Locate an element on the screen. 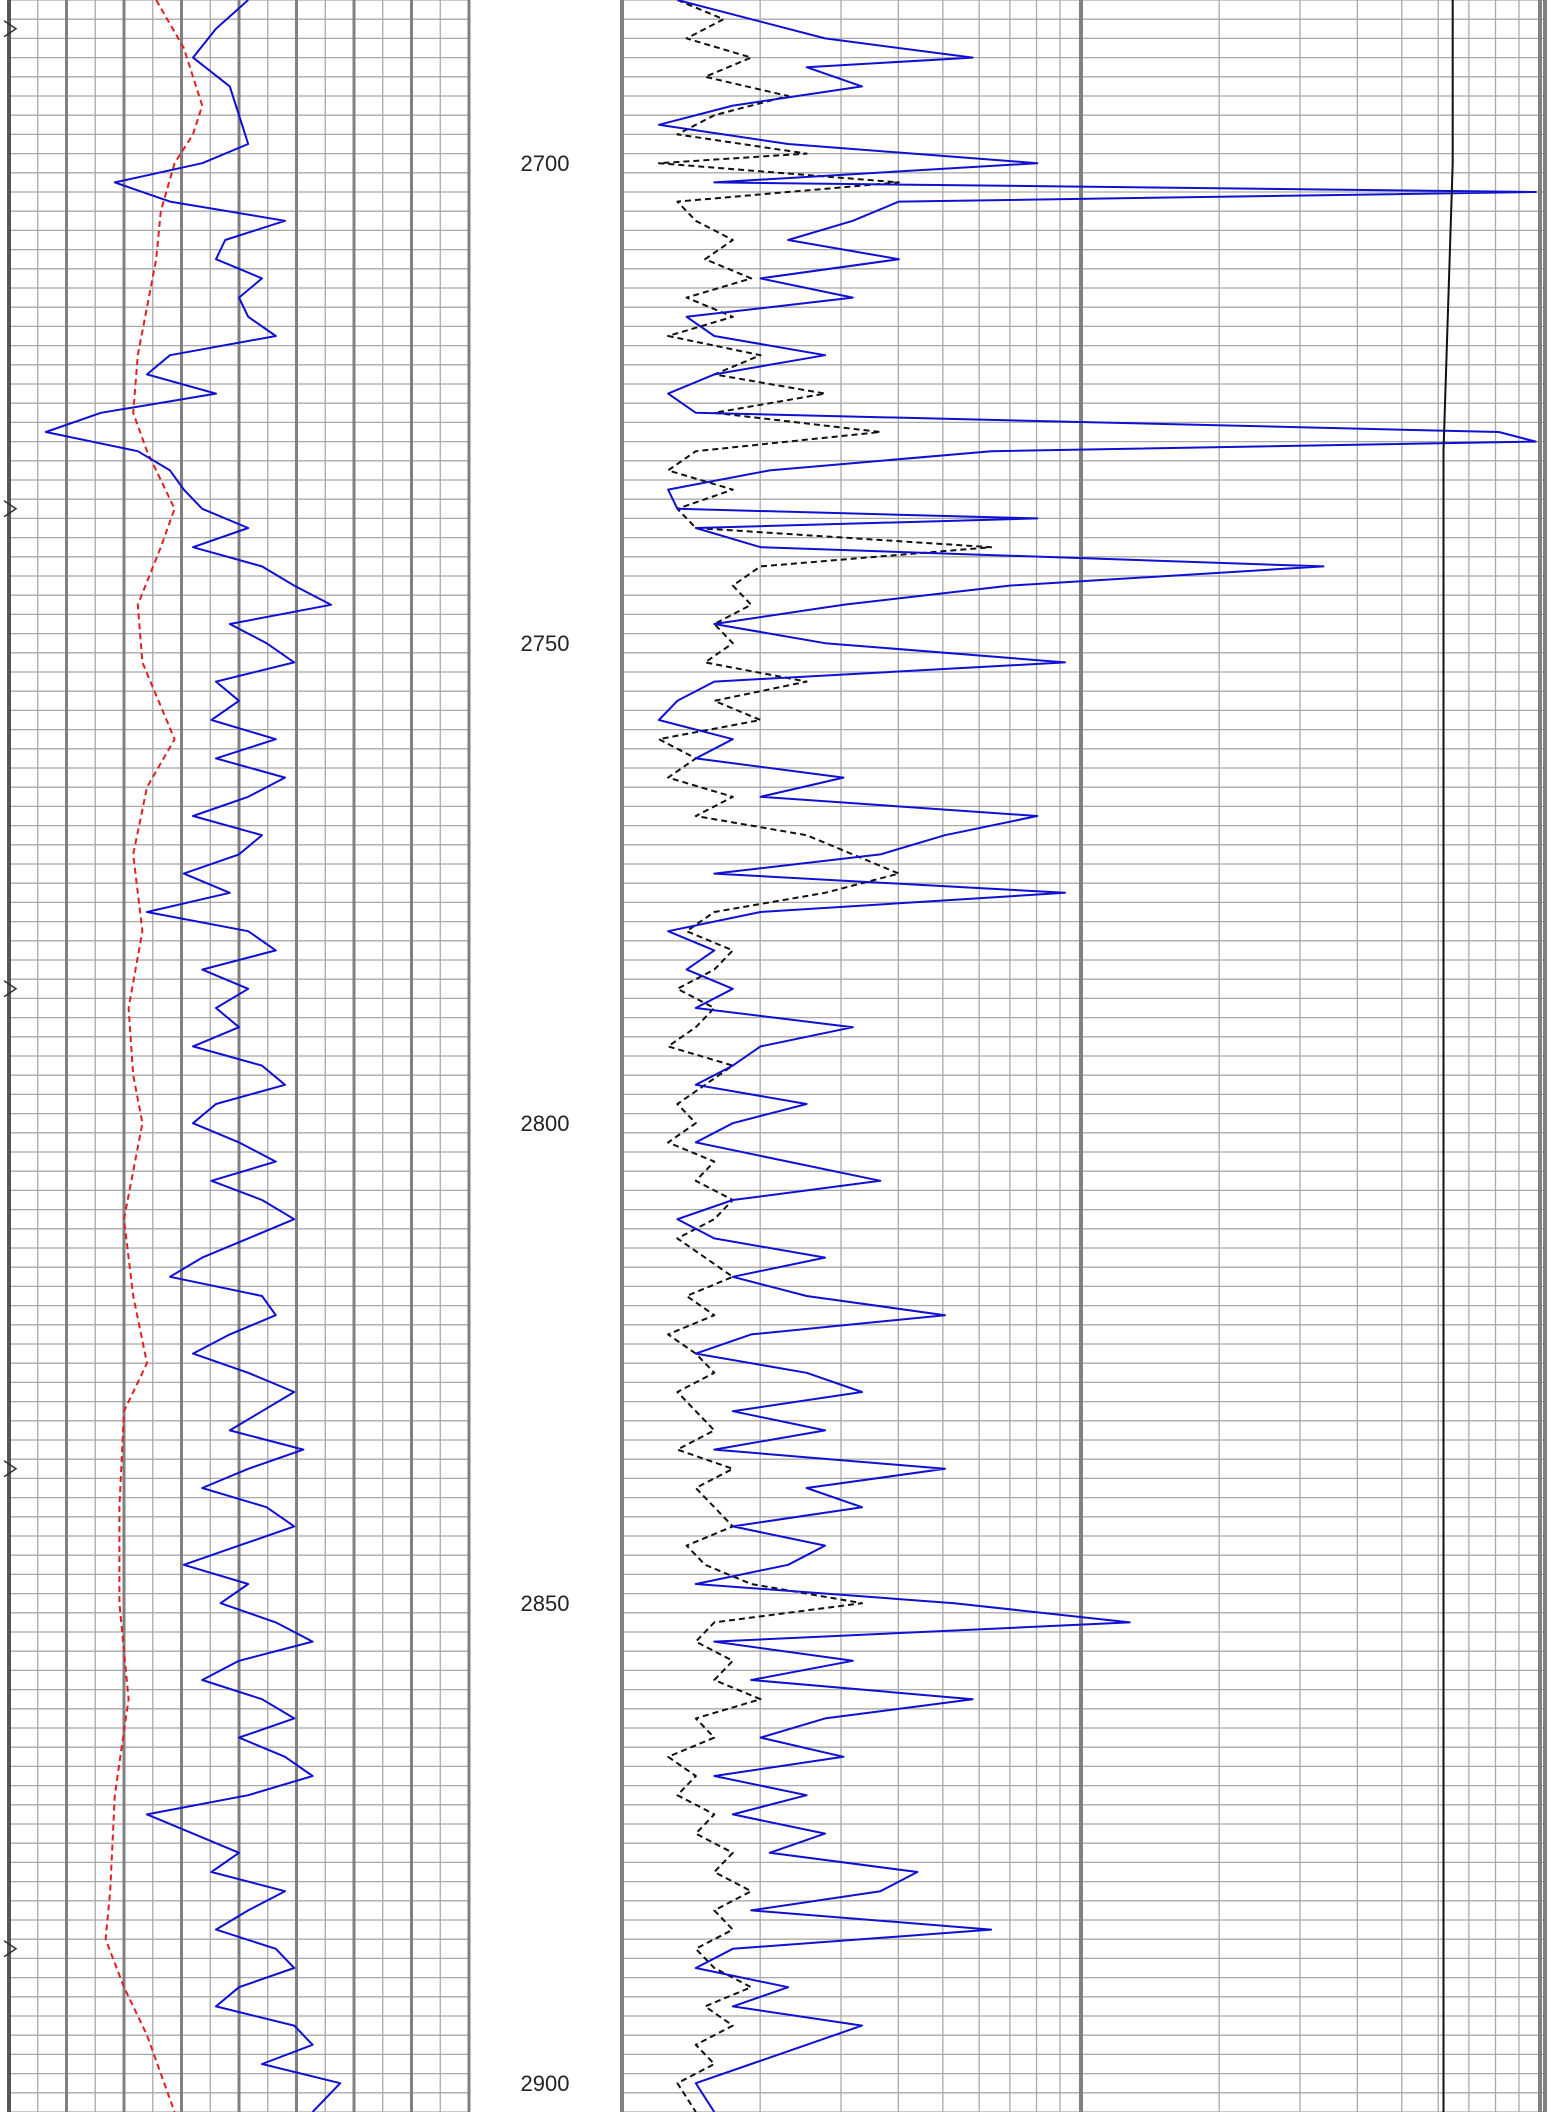  depth-label-2850: 2850 is located at coordinates (545, 1603).